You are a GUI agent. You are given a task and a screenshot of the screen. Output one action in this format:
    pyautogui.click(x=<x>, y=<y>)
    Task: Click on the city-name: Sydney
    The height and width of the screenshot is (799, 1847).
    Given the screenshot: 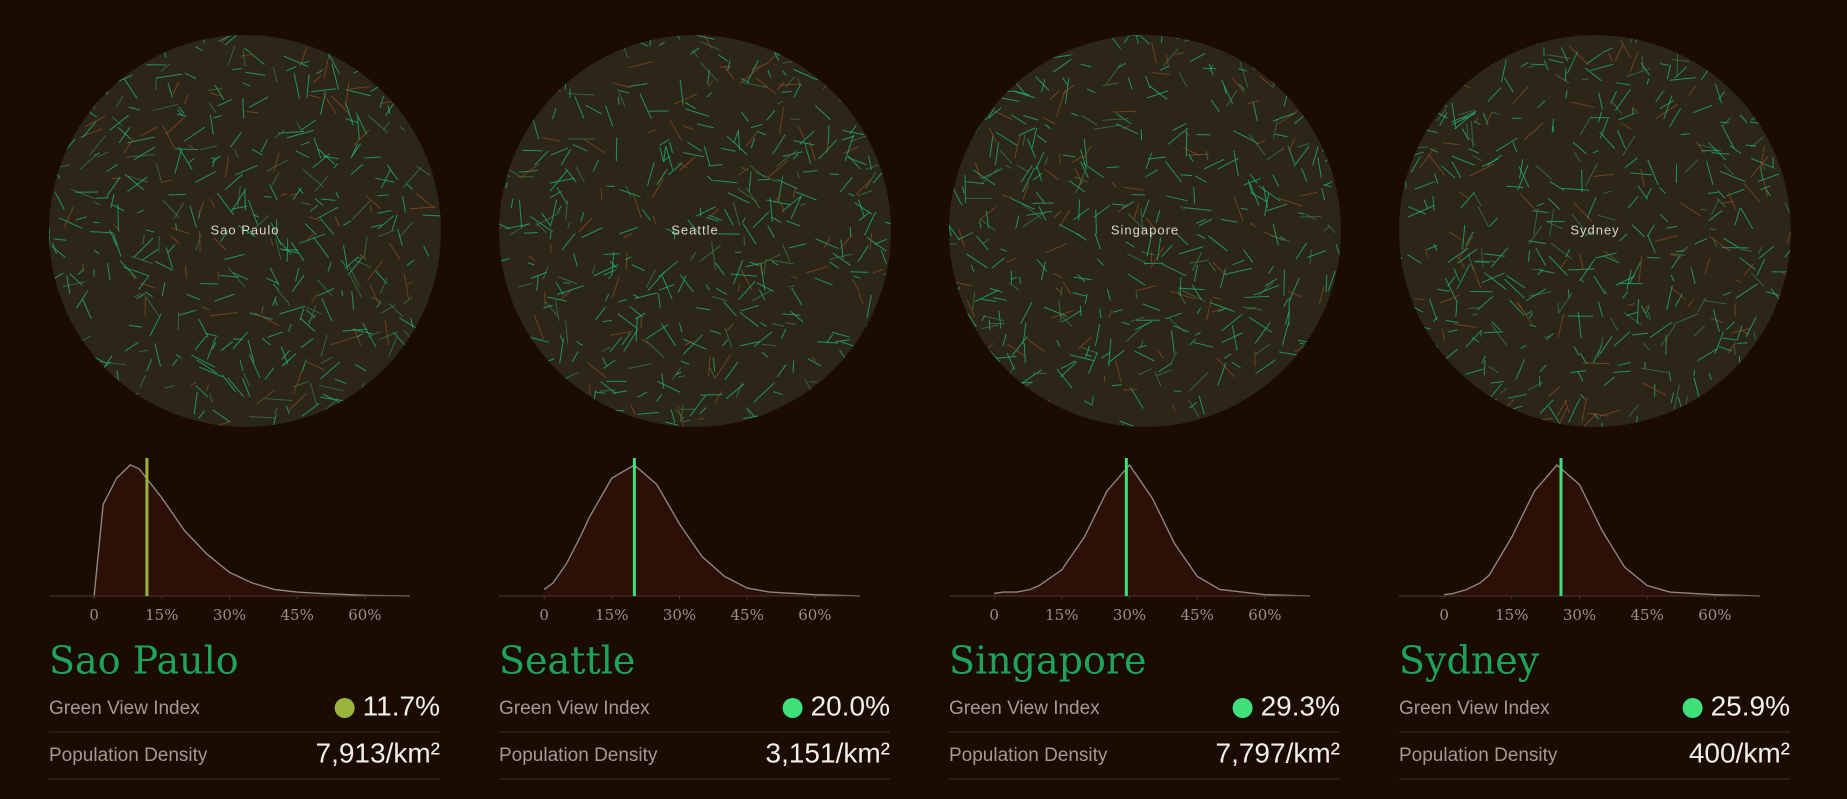 What is the action you would take?
    pyautogui.click(x=1469, y=661)
    